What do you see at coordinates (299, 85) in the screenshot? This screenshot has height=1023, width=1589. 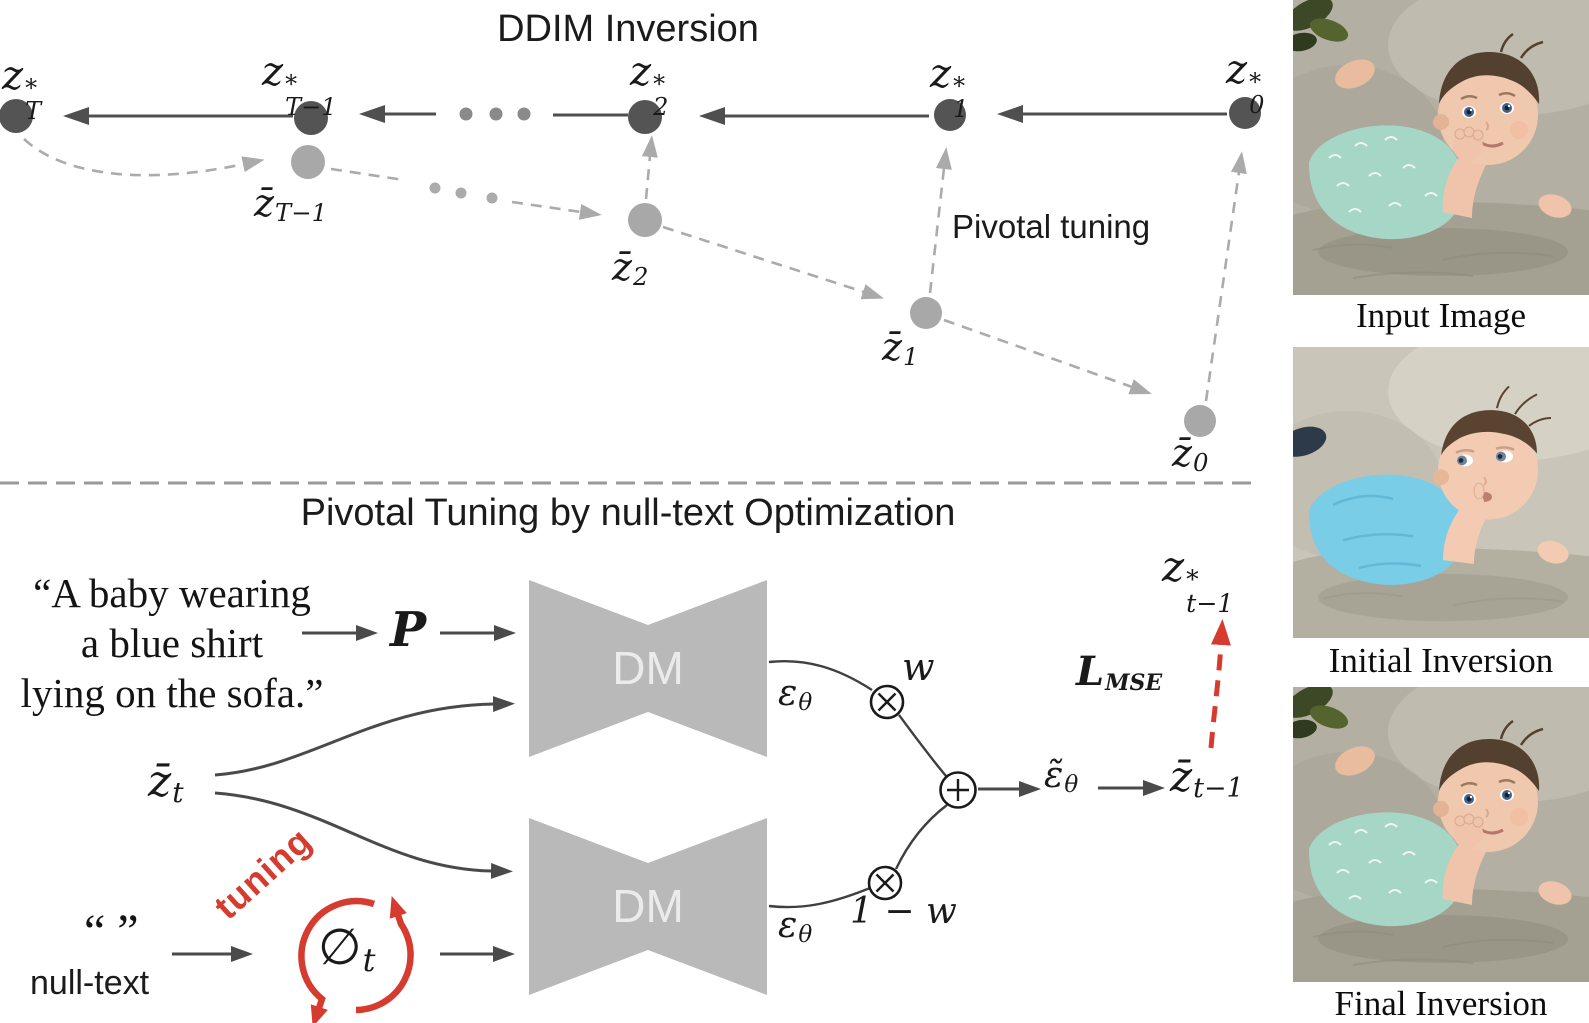 I see `label-z-star-T-1: z * T−1` at bounding box center [299, 85].